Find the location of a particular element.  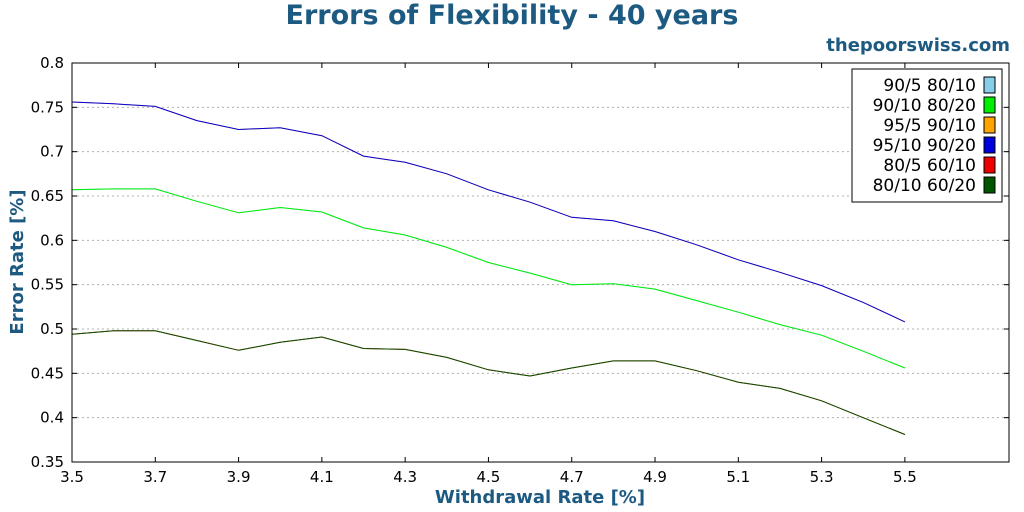

x-tick-label: 3.7 is located at coordinates (155, 477).